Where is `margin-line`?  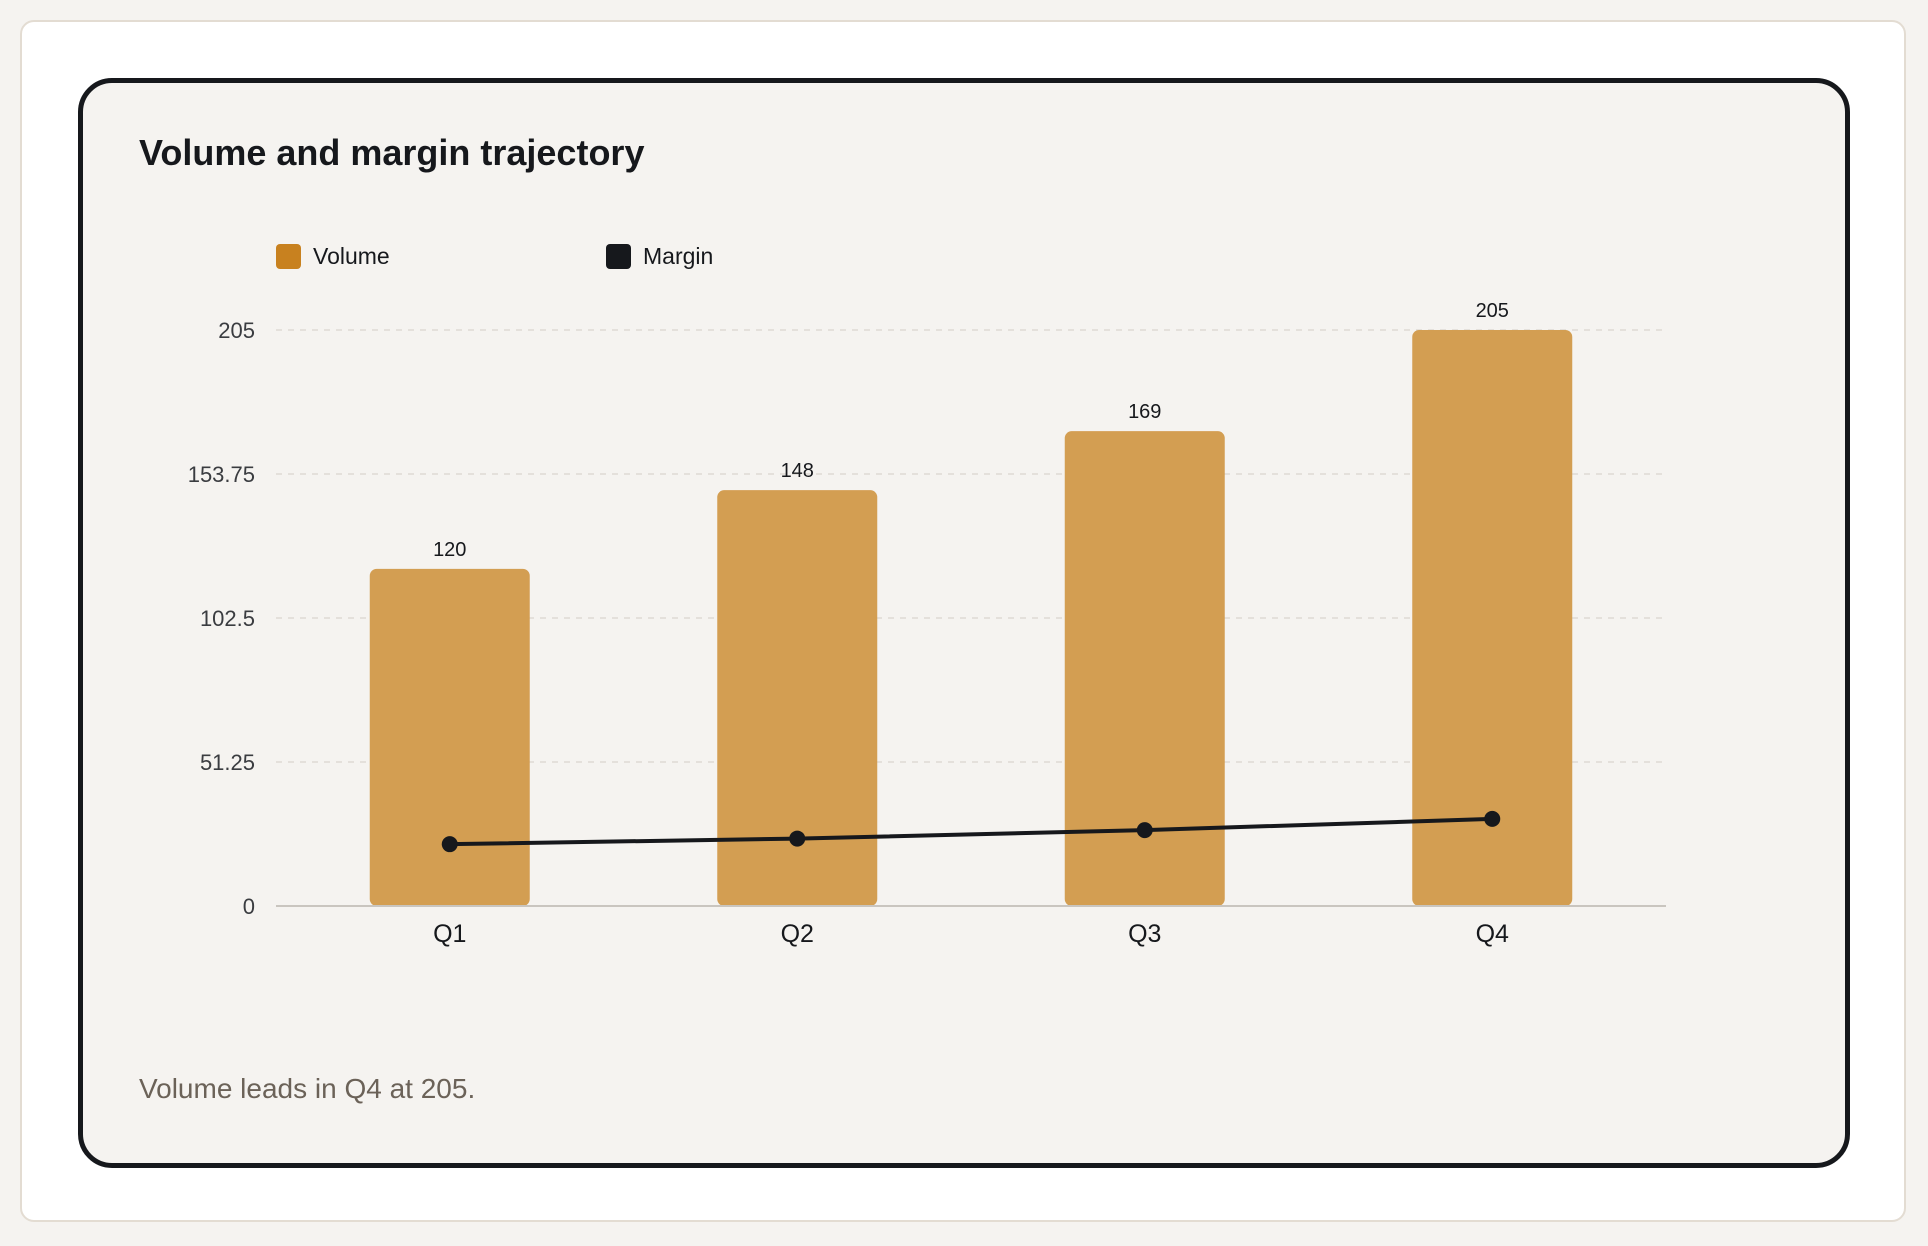
margin-line is located at coordinates (971, 831).